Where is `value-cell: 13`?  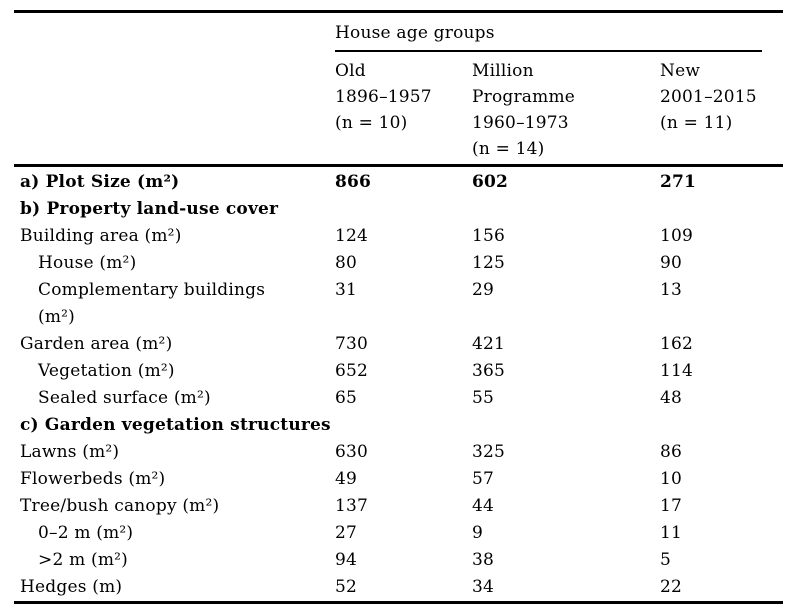
value-cell: 13 is located at coordinates (671, 290).